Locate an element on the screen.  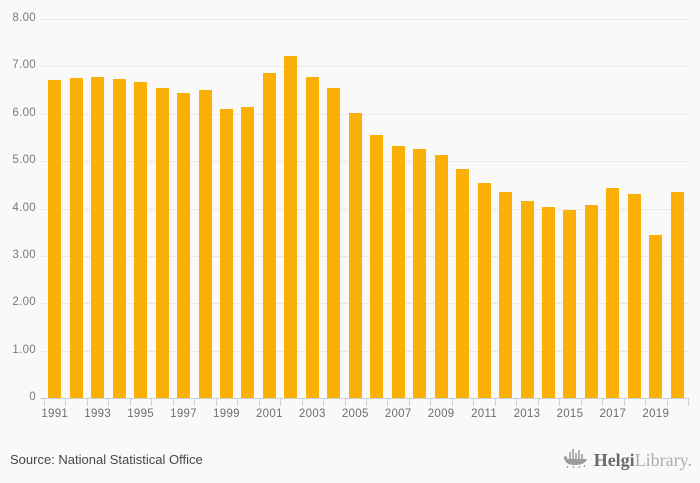
bar-1993 is located at coordinates (98, 237).